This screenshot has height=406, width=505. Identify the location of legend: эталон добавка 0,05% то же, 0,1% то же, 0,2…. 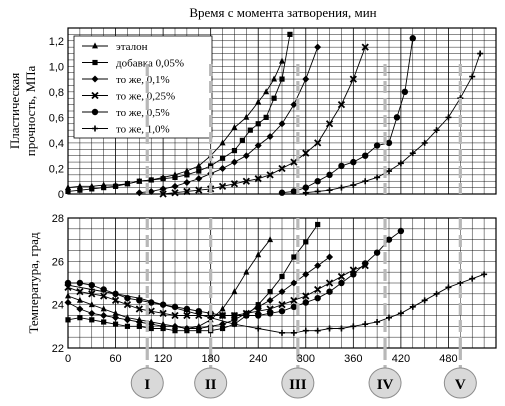
(143, 87).